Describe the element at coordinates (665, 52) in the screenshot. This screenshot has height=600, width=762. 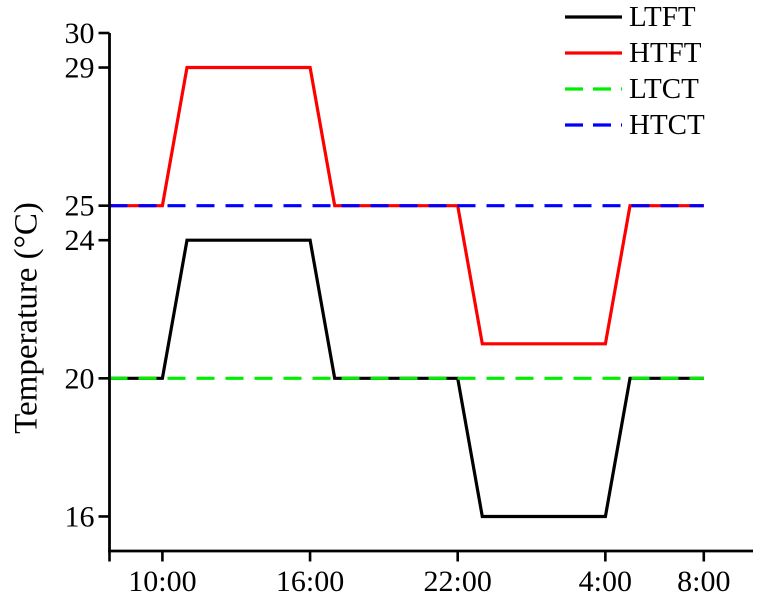
I see `legend-label: HTFT` at that location.